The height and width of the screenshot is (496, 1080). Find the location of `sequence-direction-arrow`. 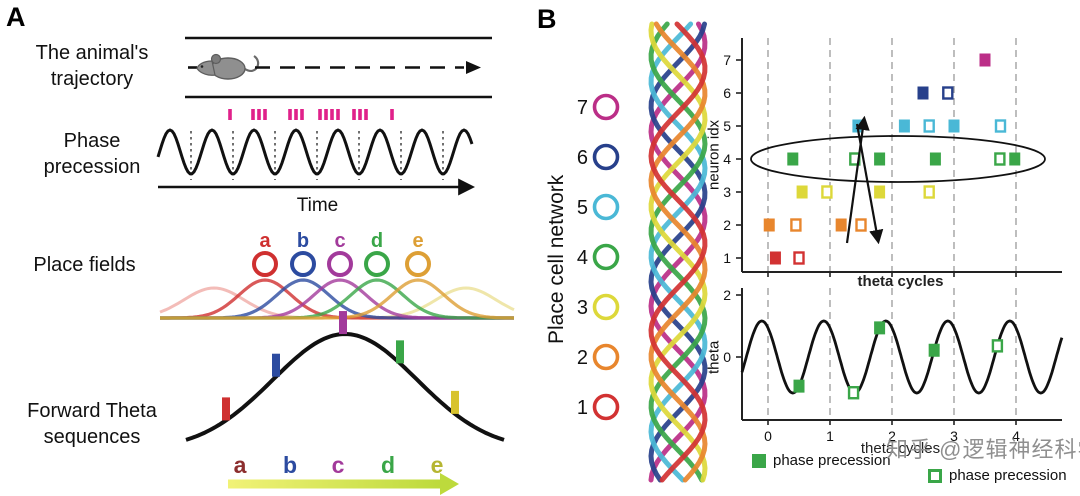

sequence-direction-arrow is located at coordinates (334, 484).